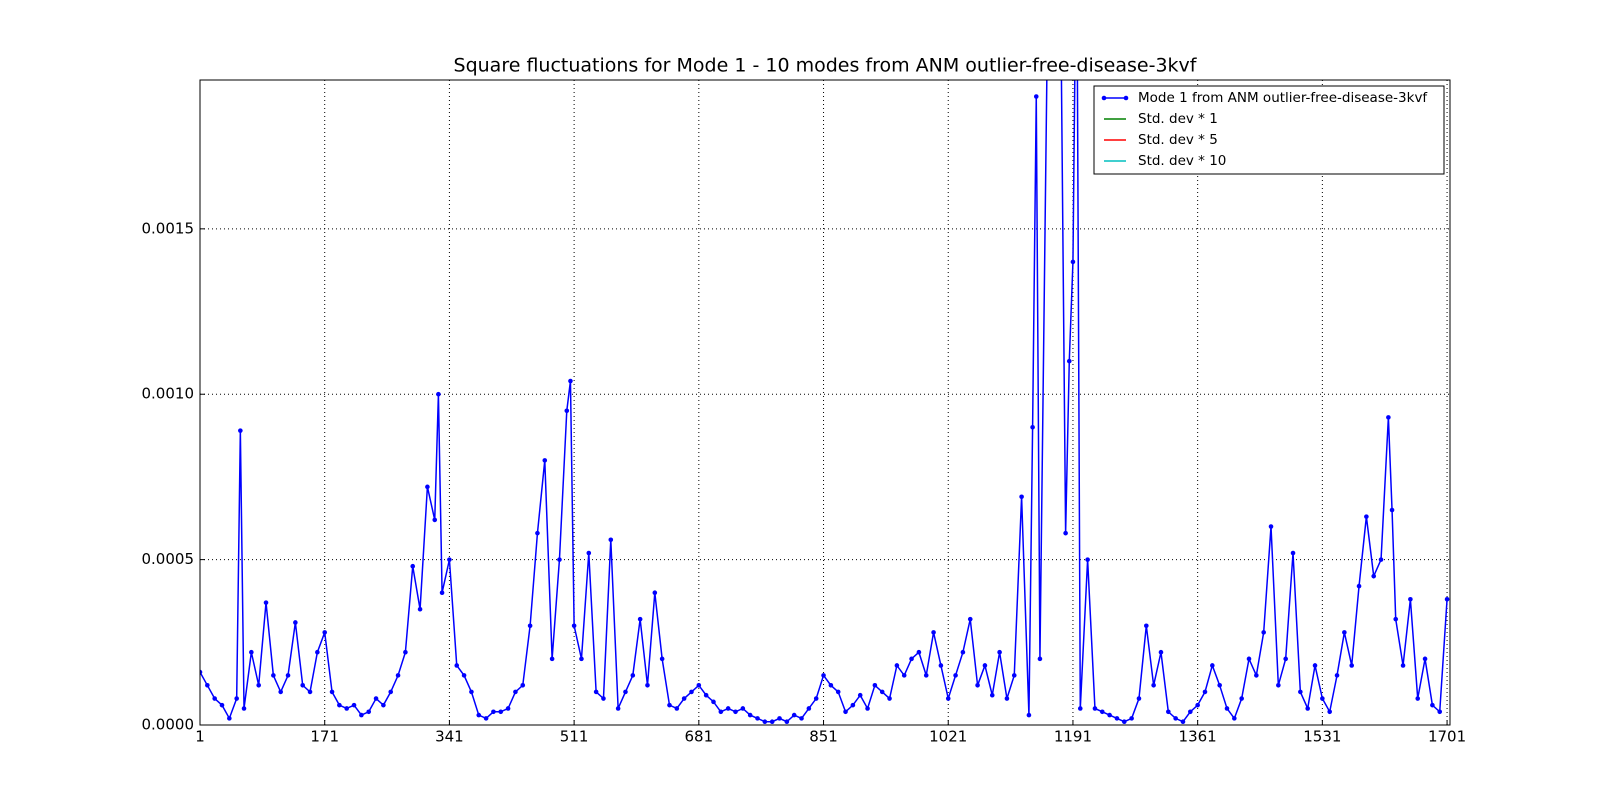 This screenshot has height=804, width=1600. Describe the element at coordinates (1178, 140) in the screenshot. I see `legend-label: Std. dev * 5` at that location.